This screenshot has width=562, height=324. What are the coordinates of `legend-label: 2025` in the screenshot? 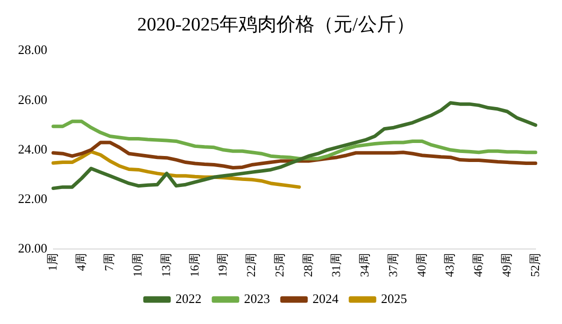 It's located at (394, 298).